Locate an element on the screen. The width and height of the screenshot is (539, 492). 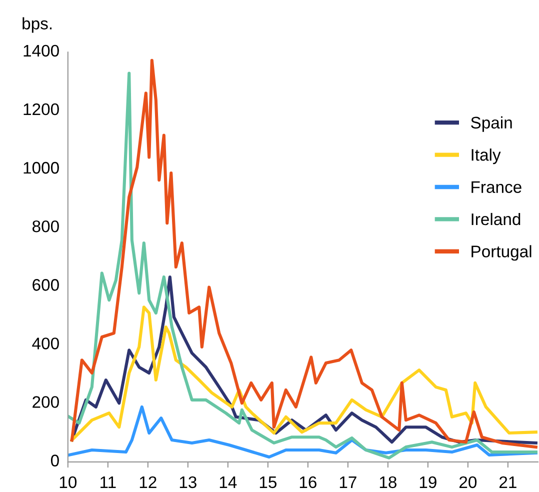
y-tick-label: 600 is located at coordinates (45, 285).